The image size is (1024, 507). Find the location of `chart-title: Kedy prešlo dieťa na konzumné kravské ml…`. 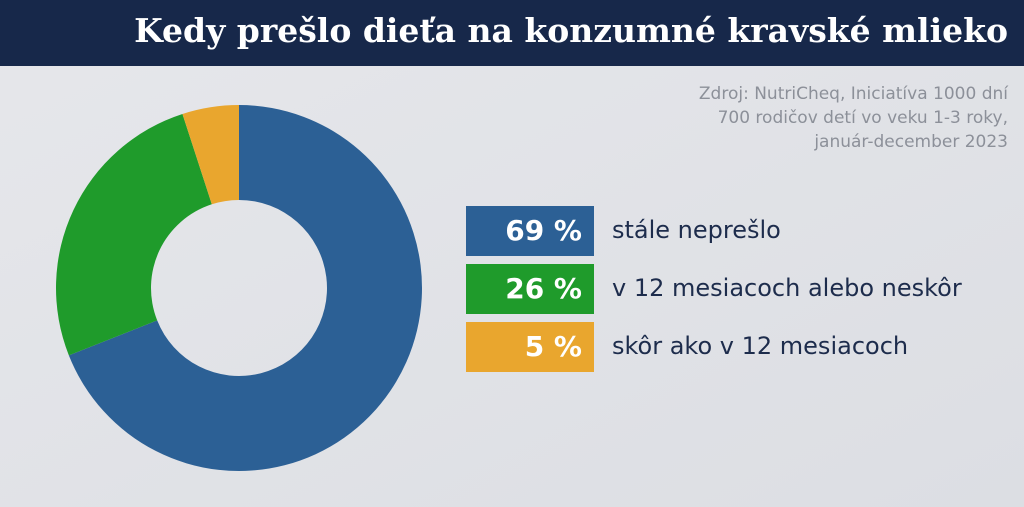

chart-title: Kedy prešlo dieťa na konzumné kravské ml… is located at coordinates (571, 30).